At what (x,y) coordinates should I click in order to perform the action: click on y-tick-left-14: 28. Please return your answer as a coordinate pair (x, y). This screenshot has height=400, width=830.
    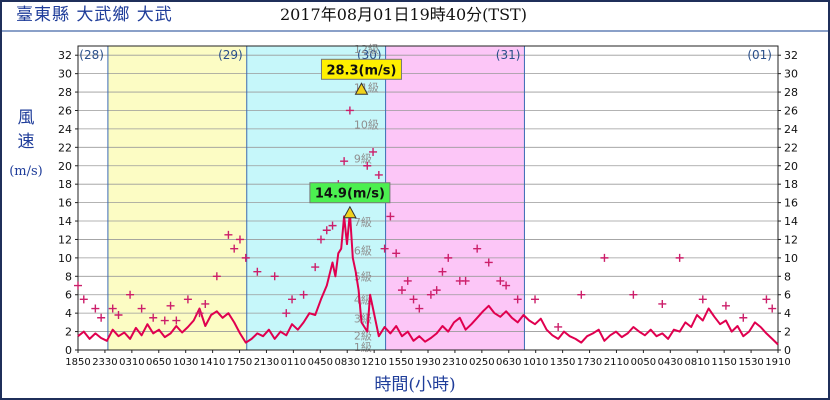
    Looking at the image, I should click on (65, 92).